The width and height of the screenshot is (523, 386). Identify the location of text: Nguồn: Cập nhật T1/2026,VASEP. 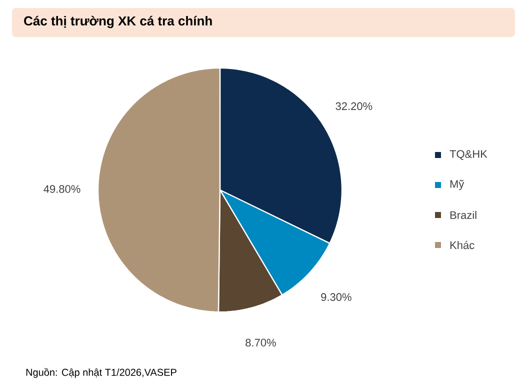
(101, 373).